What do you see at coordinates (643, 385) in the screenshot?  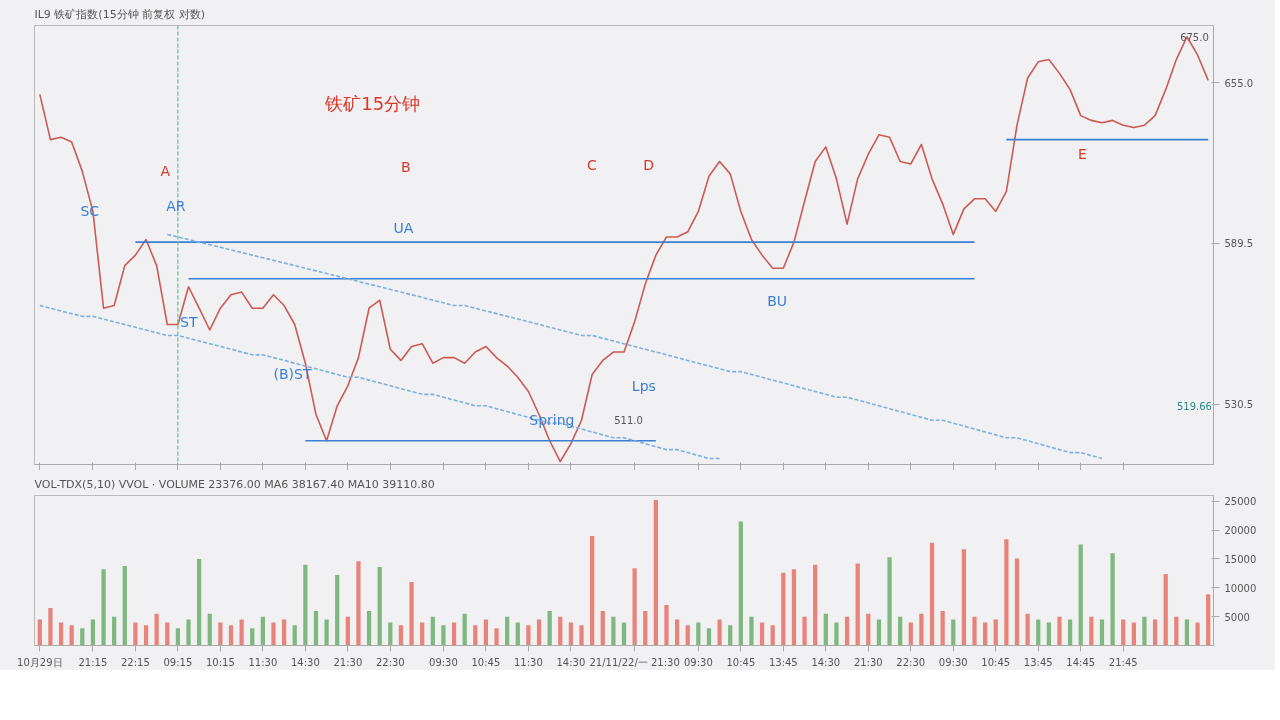 I see `annotation: Lps` at bounding box center [643, 385].